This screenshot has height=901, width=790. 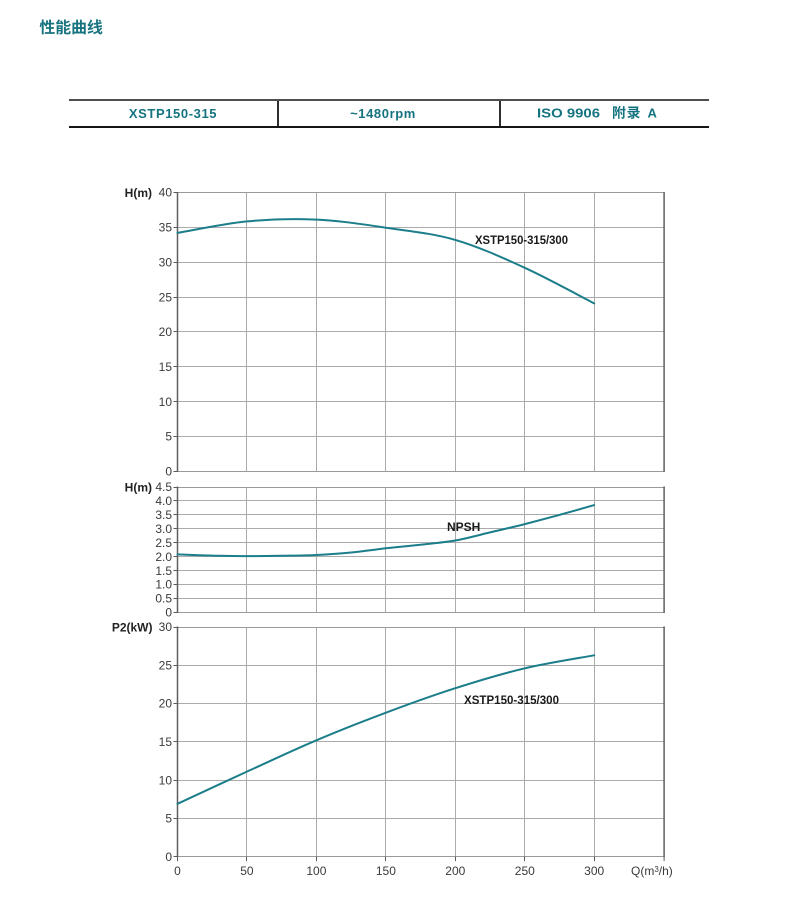 What do you see at coordinates (163, 571) in the screenshot?
I see `svg-text: 1.5` at bounding box center [163, 571].